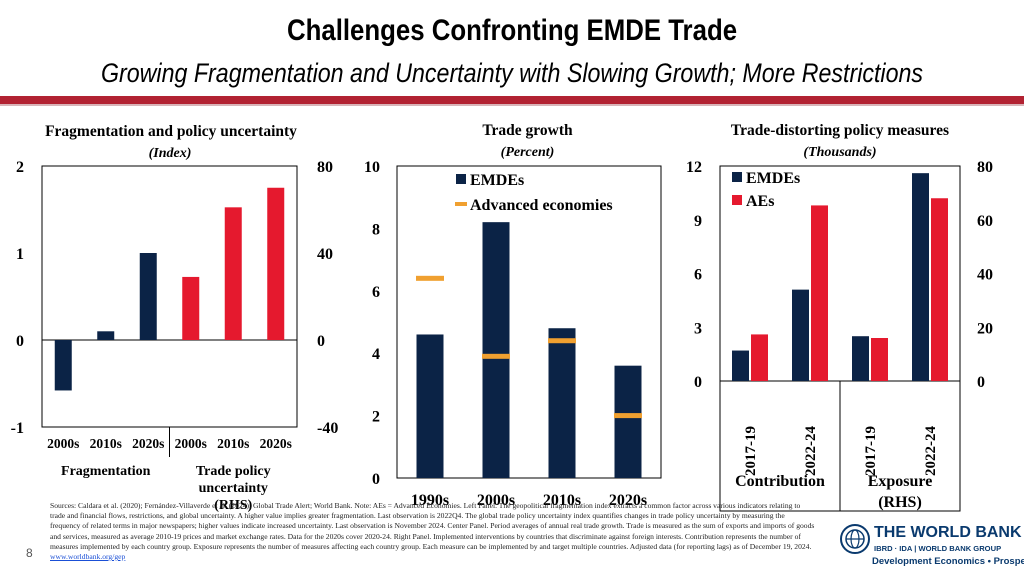 The width and height of the screenshot is (1024, 576). Describe the element at coordinates (840, 152) in the screenshot. I see `right-panel-unit: (Thousands)` at that location.